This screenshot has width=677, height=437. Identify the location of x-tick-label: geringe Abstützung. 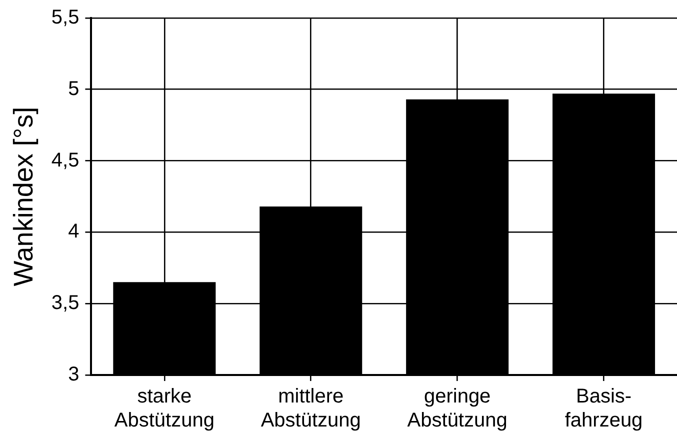
(457, 409).